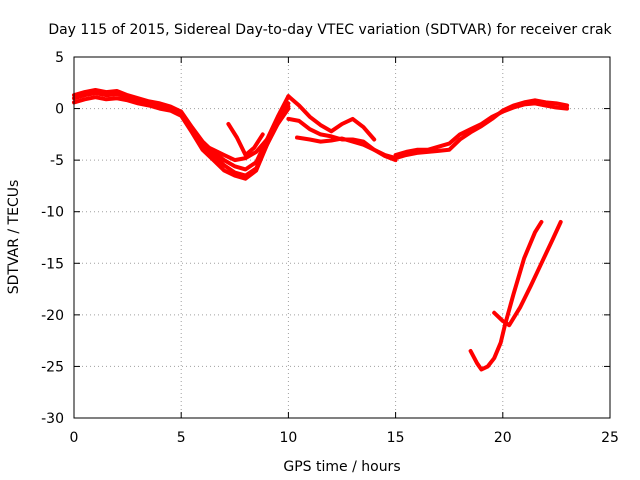  What do you see at coordinates (503, 438) in the screenshot?
I see `x-tick-label: 20` at bounding box center [503, 438].